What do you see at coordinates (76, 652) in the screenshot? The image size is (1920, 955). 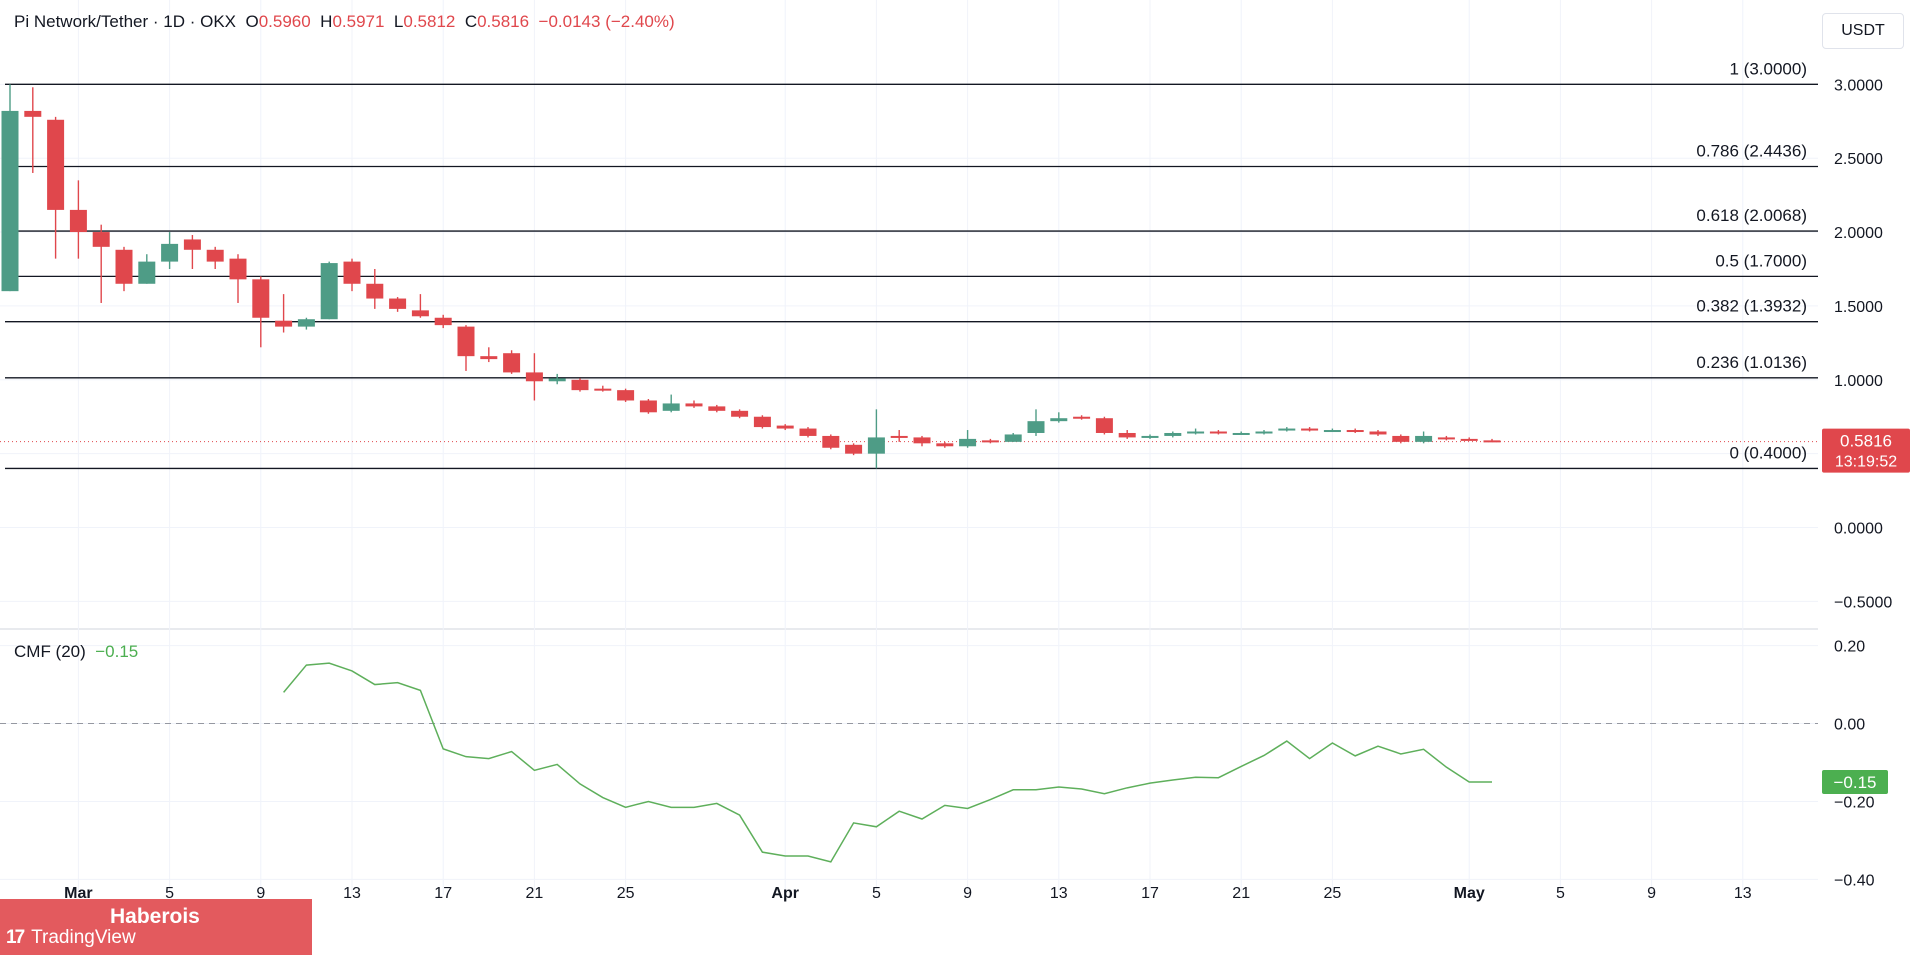 I see `cmf-legend: CMF (20) −0.15` at bounding box center [76, 652].